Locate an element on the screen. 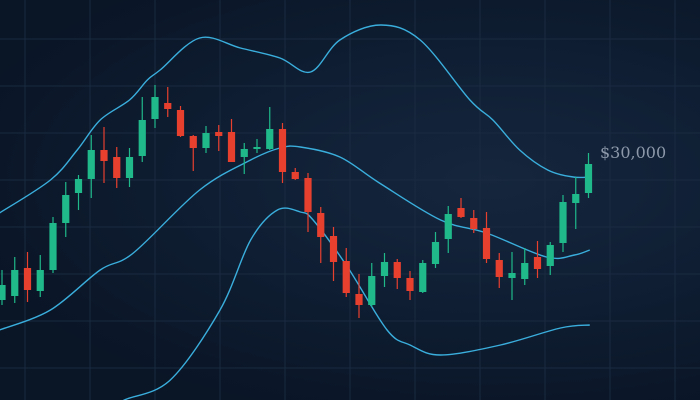 This screenshot has width=700, height=400. price-label: $30,000 is located at coordinates (633, 152).